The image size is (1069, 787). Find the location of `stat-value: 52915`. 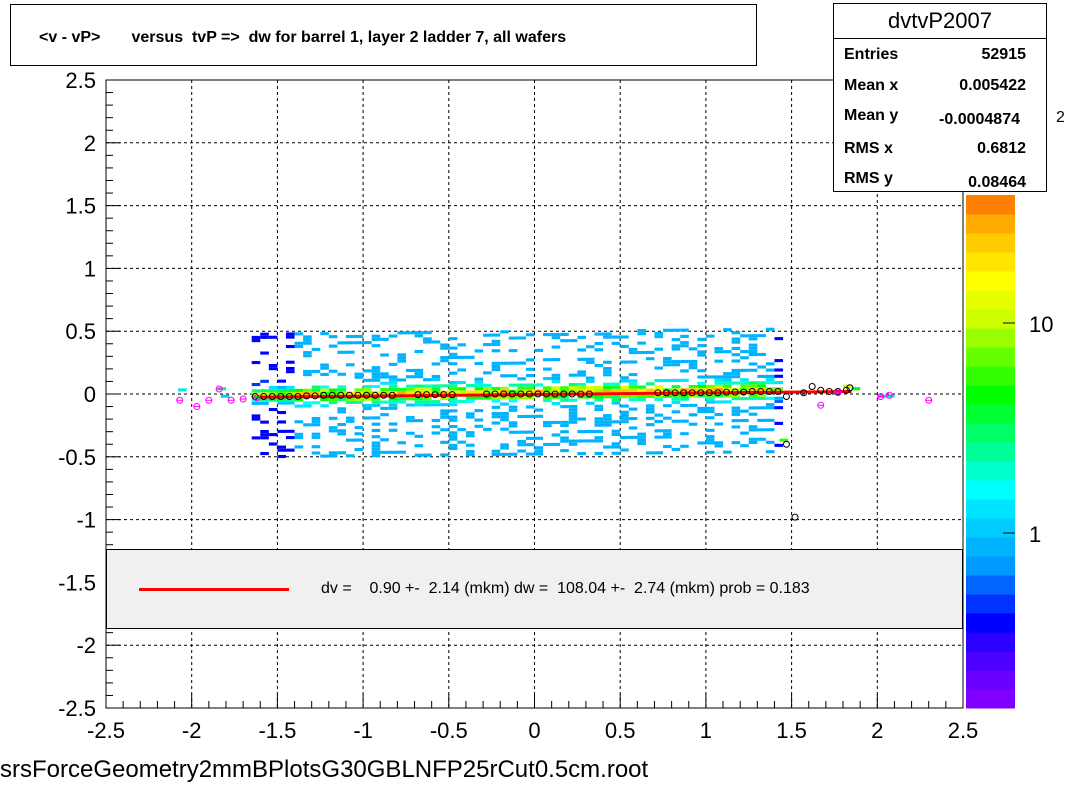

stat-value: 52915 is located at coordinates (1004, 54).